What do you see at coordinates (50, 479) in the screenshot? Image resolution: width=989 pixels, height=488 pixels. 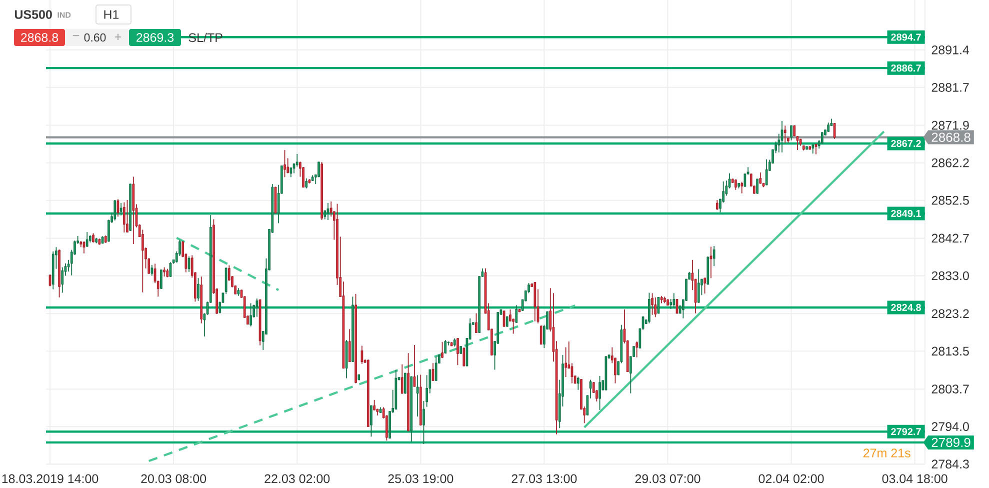 I see `x-tick-label: 18.03.2019 14:00` at bounding box center [50, 479].